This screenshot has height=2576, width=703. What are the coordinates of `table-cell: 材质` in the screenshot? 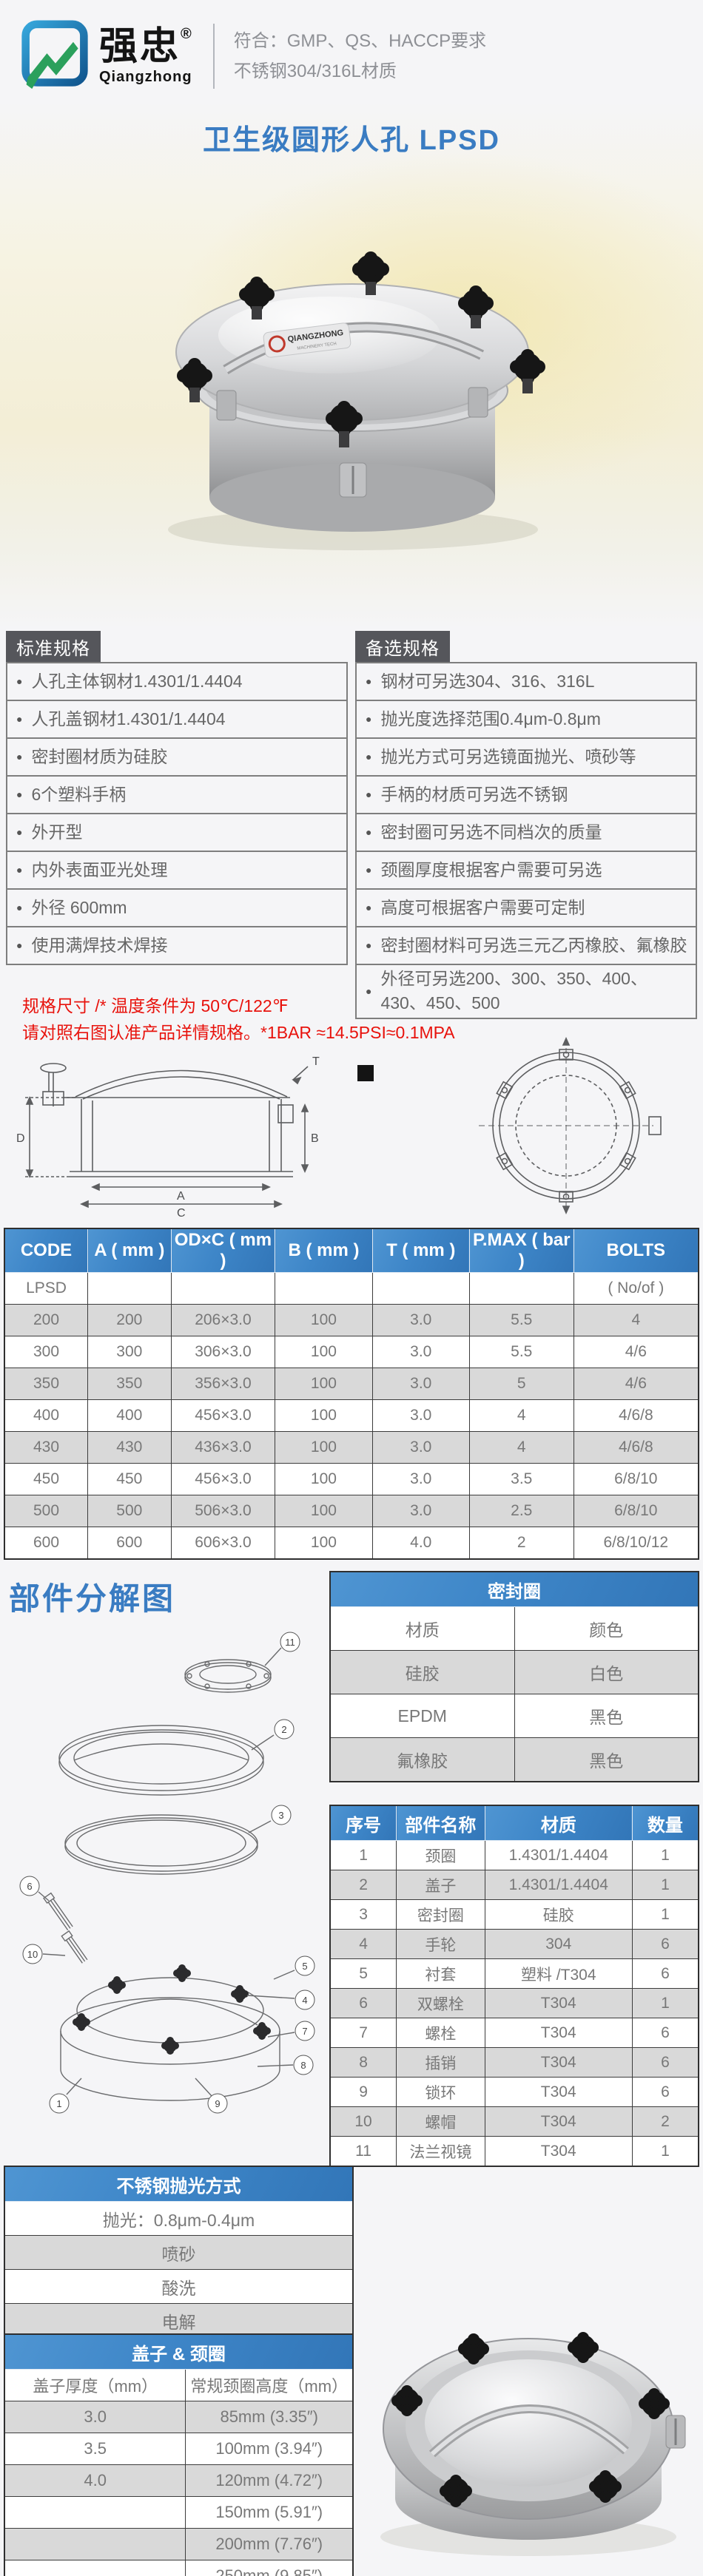 It's located at (422, 1628).